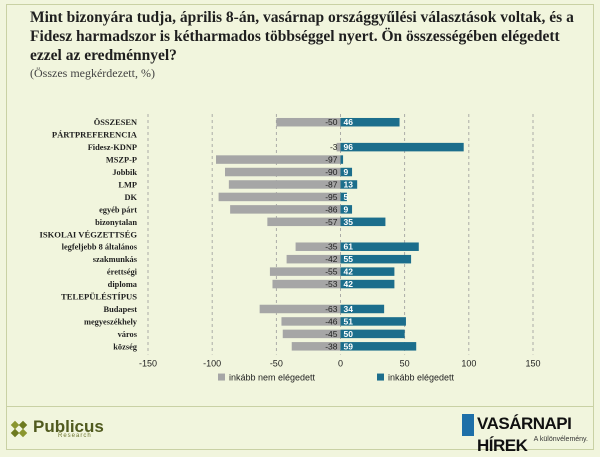 This screenshot has height=457, width=600. I want to click on row-label: Jobbik, so click(124, 172).